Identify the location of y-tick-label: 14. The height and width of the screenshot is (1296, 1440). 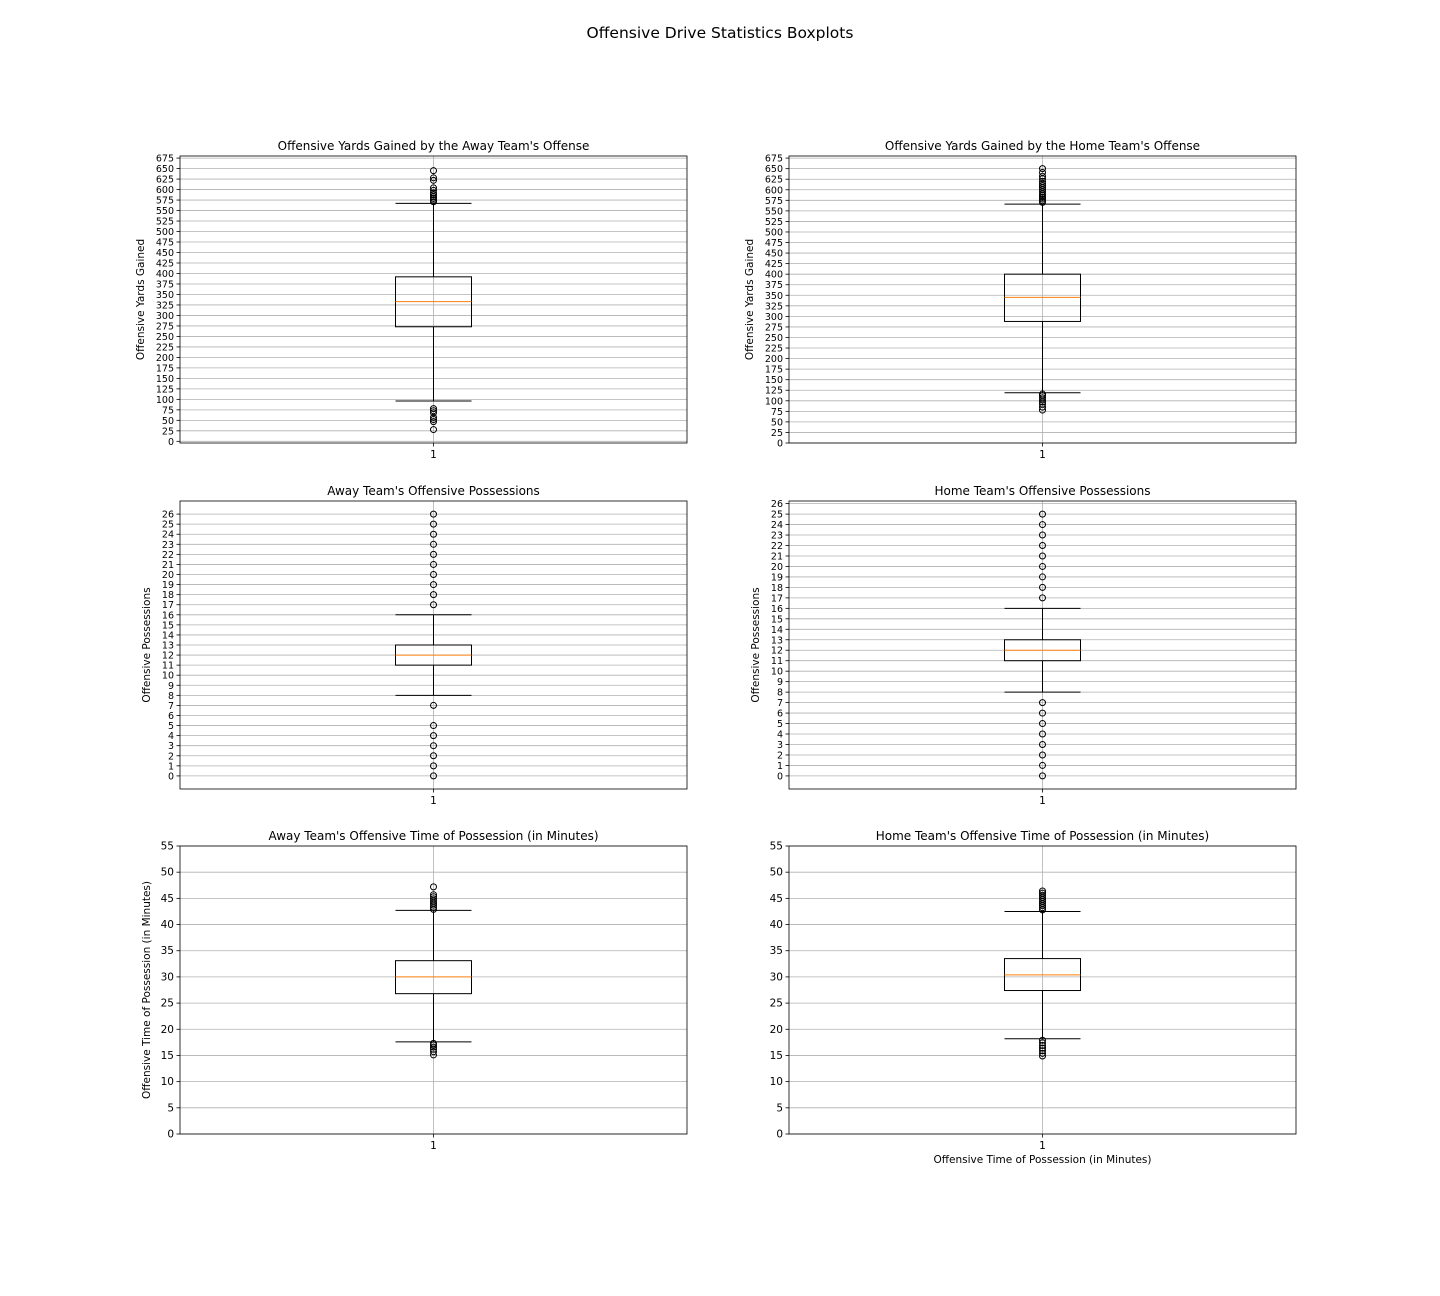
(168, 635).